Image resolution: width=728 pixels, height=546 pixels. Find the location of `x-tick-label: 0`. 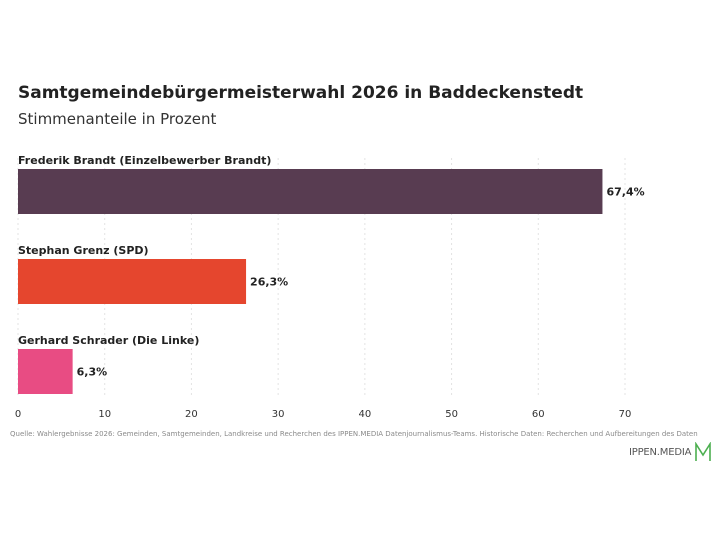

x-tick-label: 0 is located at coordinates (18, 414).